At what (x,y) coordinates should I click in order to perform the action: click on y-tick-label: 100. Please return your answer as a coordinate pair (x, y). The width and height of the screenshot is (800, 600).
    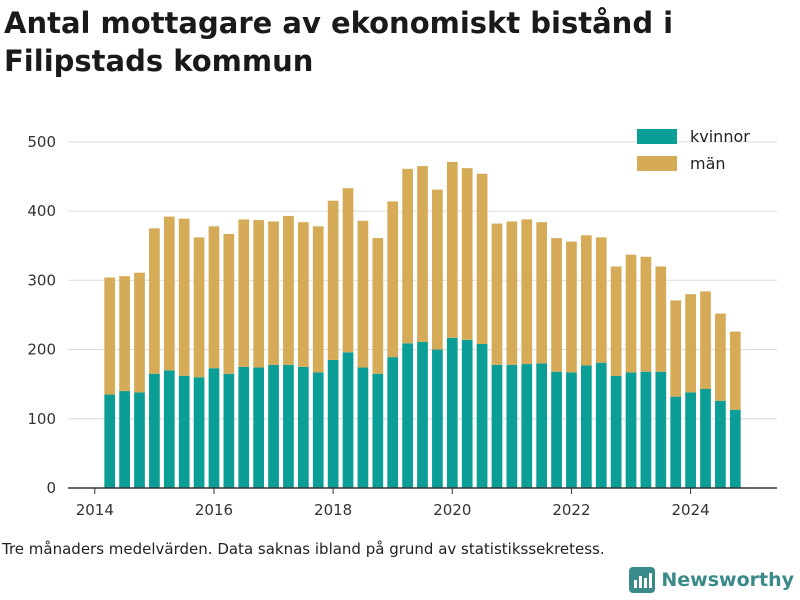
    Looking at the image, I should click on (41, 419).